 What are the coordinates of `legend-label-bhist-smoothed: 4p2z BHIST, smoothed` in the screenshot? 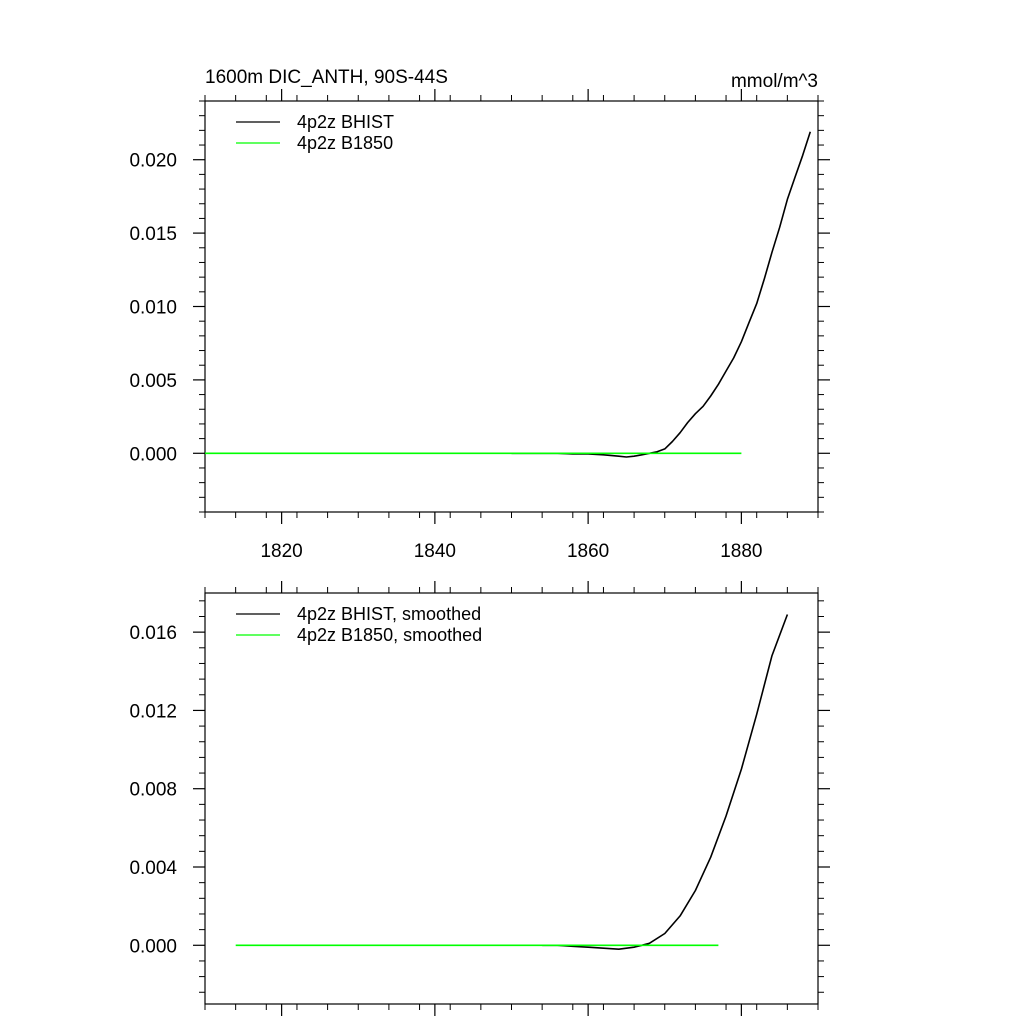 It's located at (389, 614).